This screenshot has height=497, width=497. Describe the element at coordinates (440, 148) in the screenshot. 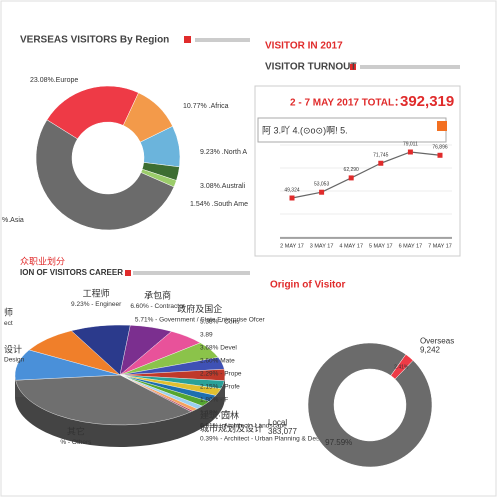

I see `data-label: 76,896` at that location.